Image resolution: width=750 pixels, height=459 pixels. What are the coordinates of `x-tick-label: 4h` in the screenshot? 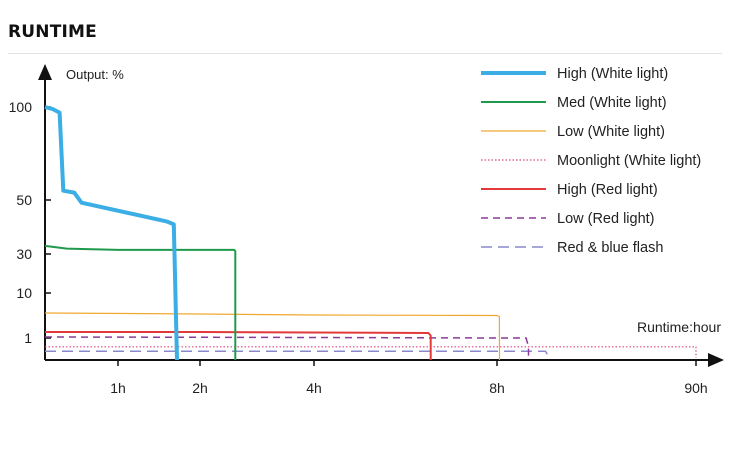 It's located at (314, 388).